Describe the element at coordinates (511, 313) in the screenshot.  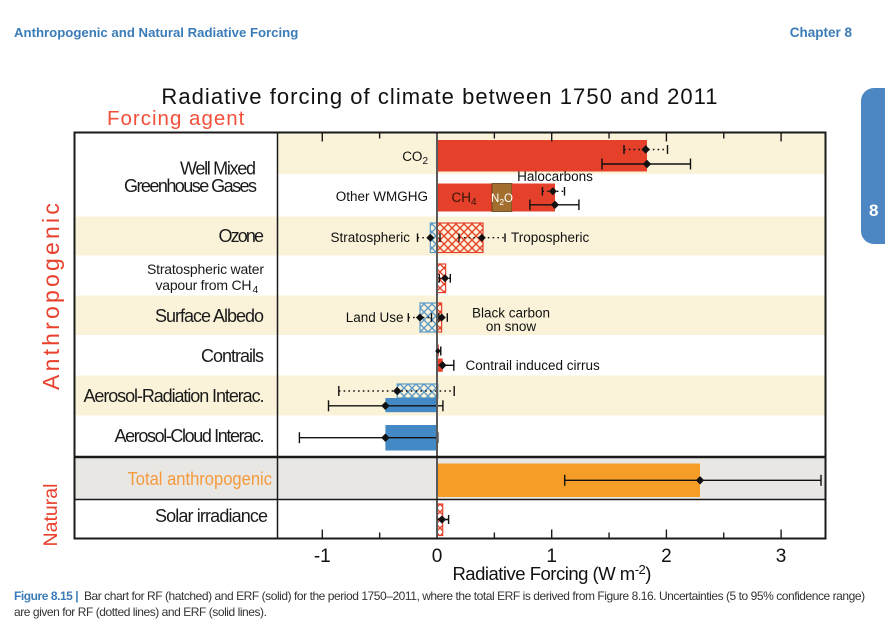
I see `svg-text: Black carbon` at that location.